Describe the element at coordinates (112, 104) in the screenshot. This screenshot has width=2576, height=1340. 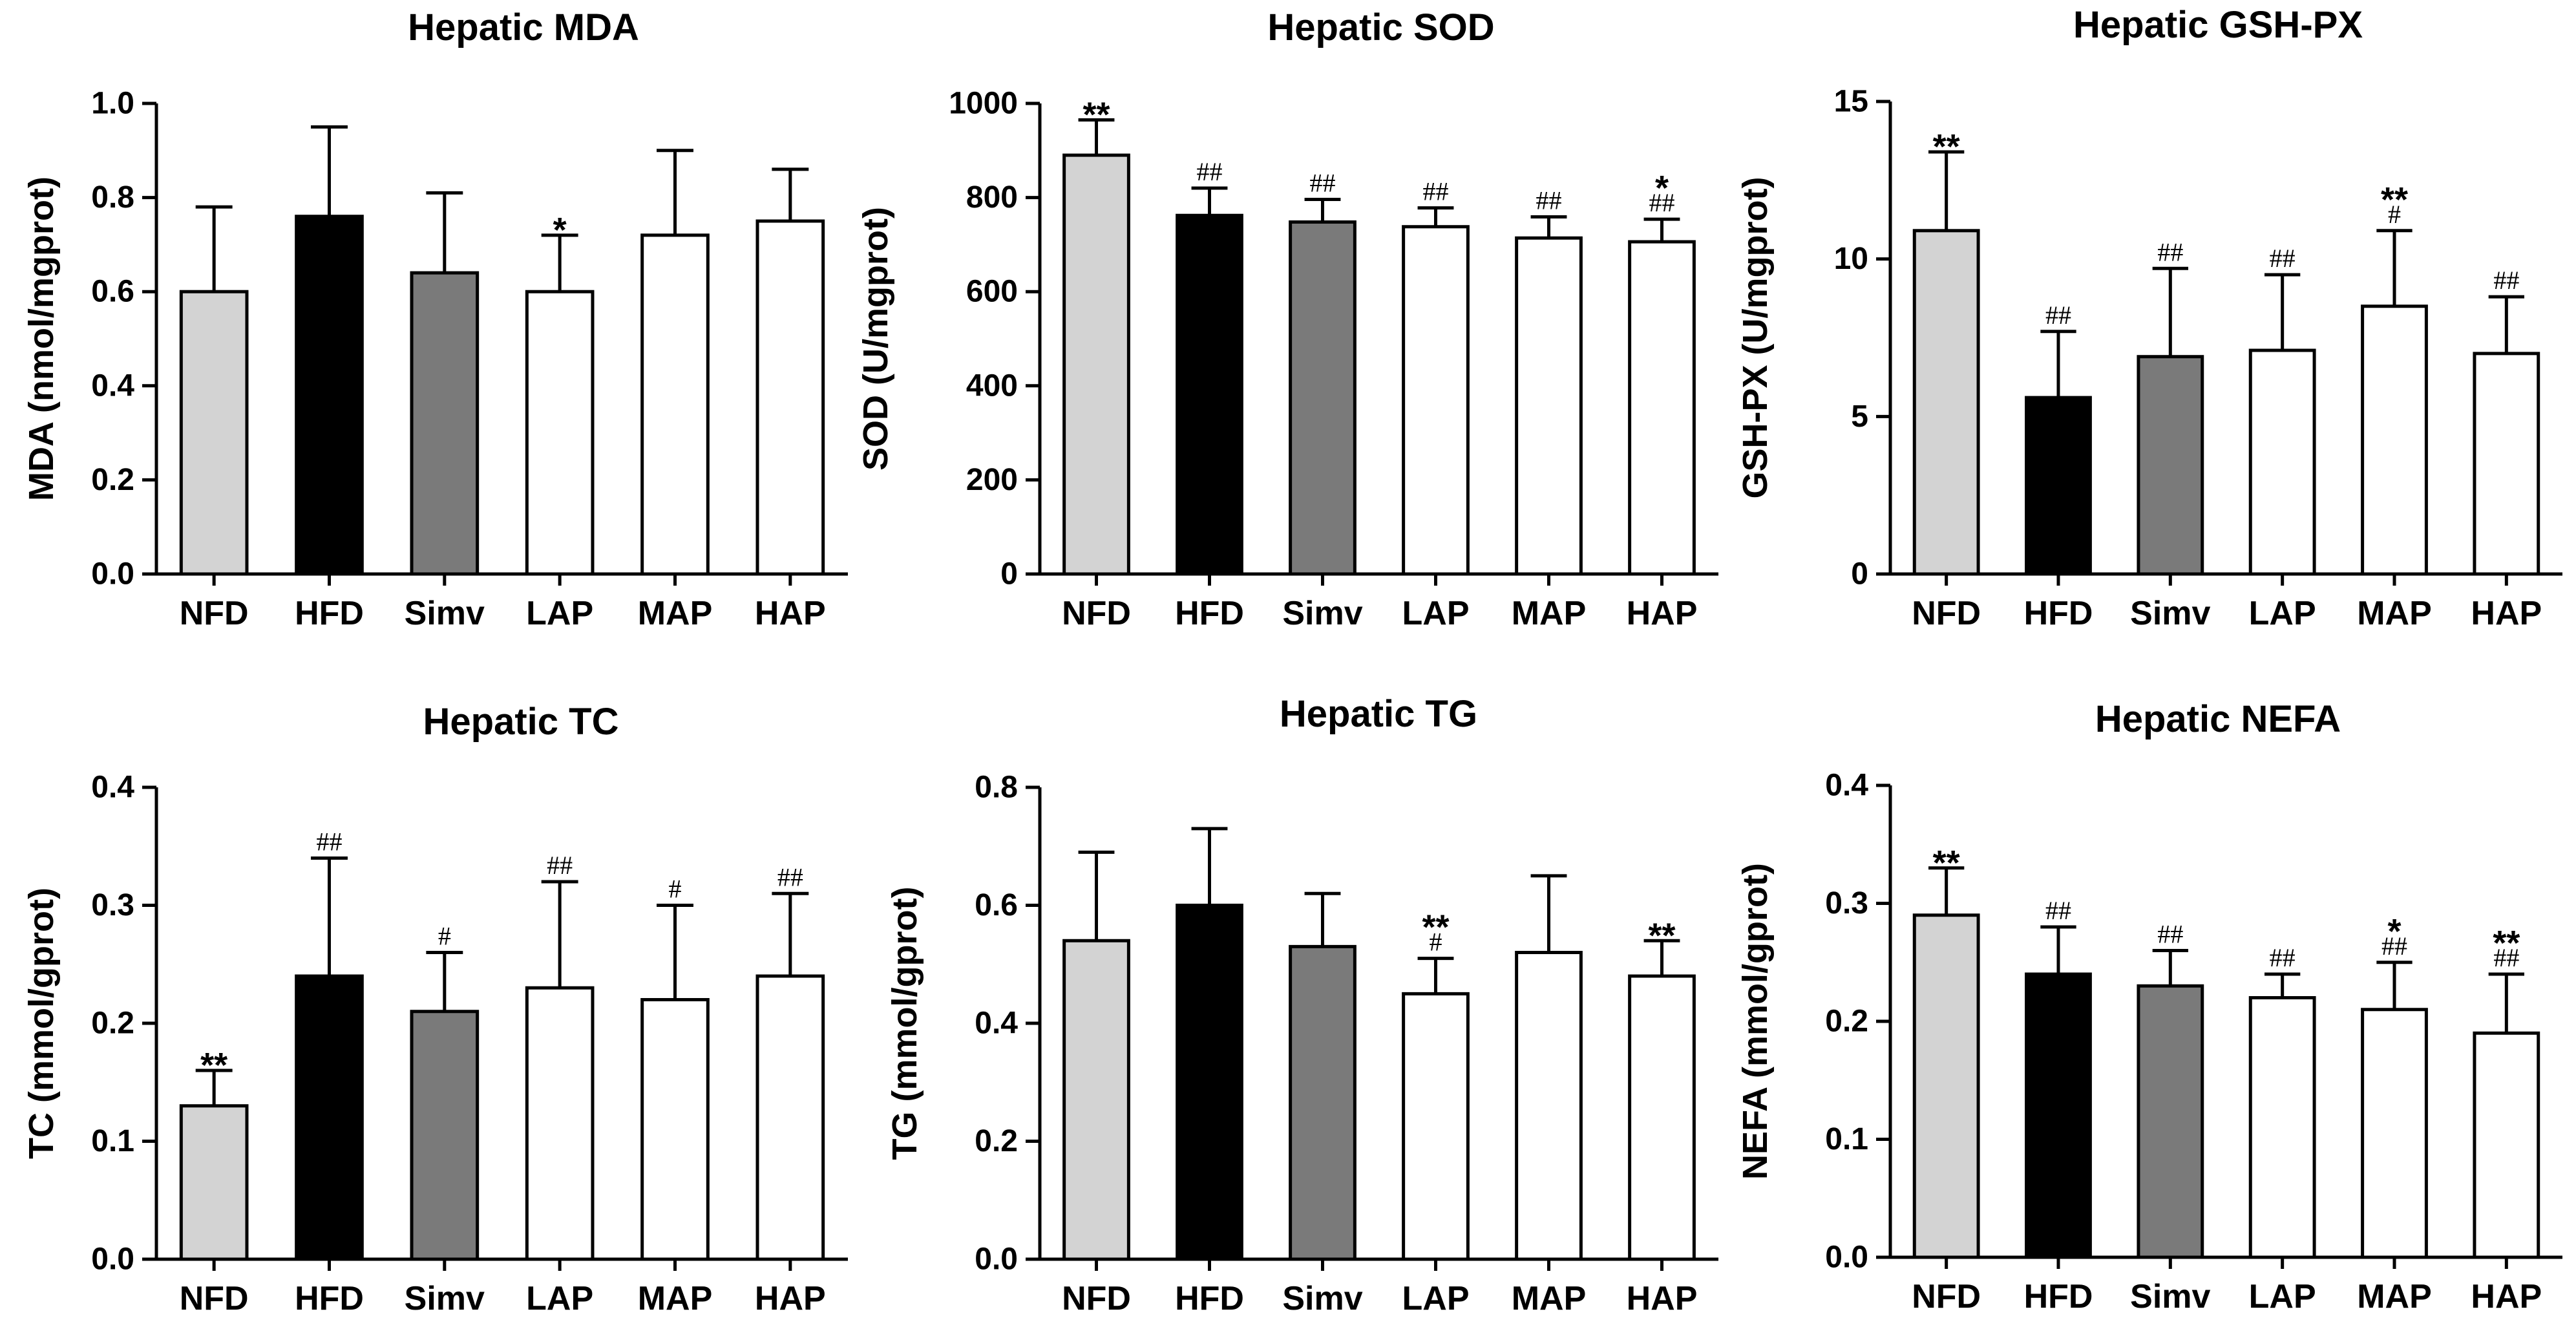
I see `y-tick-label: 1.0` at that location.